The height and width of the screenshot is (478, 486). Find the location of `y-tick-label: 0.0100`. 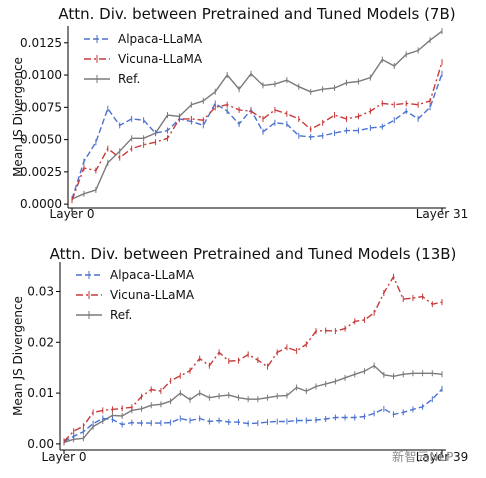

y-tick-label: 0.0100 is located at coordinates (41, 75).